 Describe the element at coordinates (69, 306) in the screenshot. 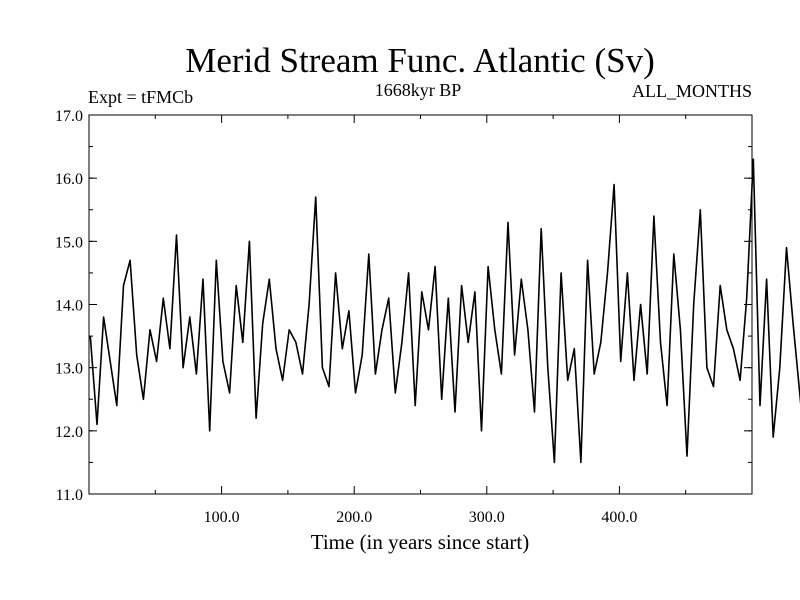

I see `y-tick-label: 14.0` at that location.